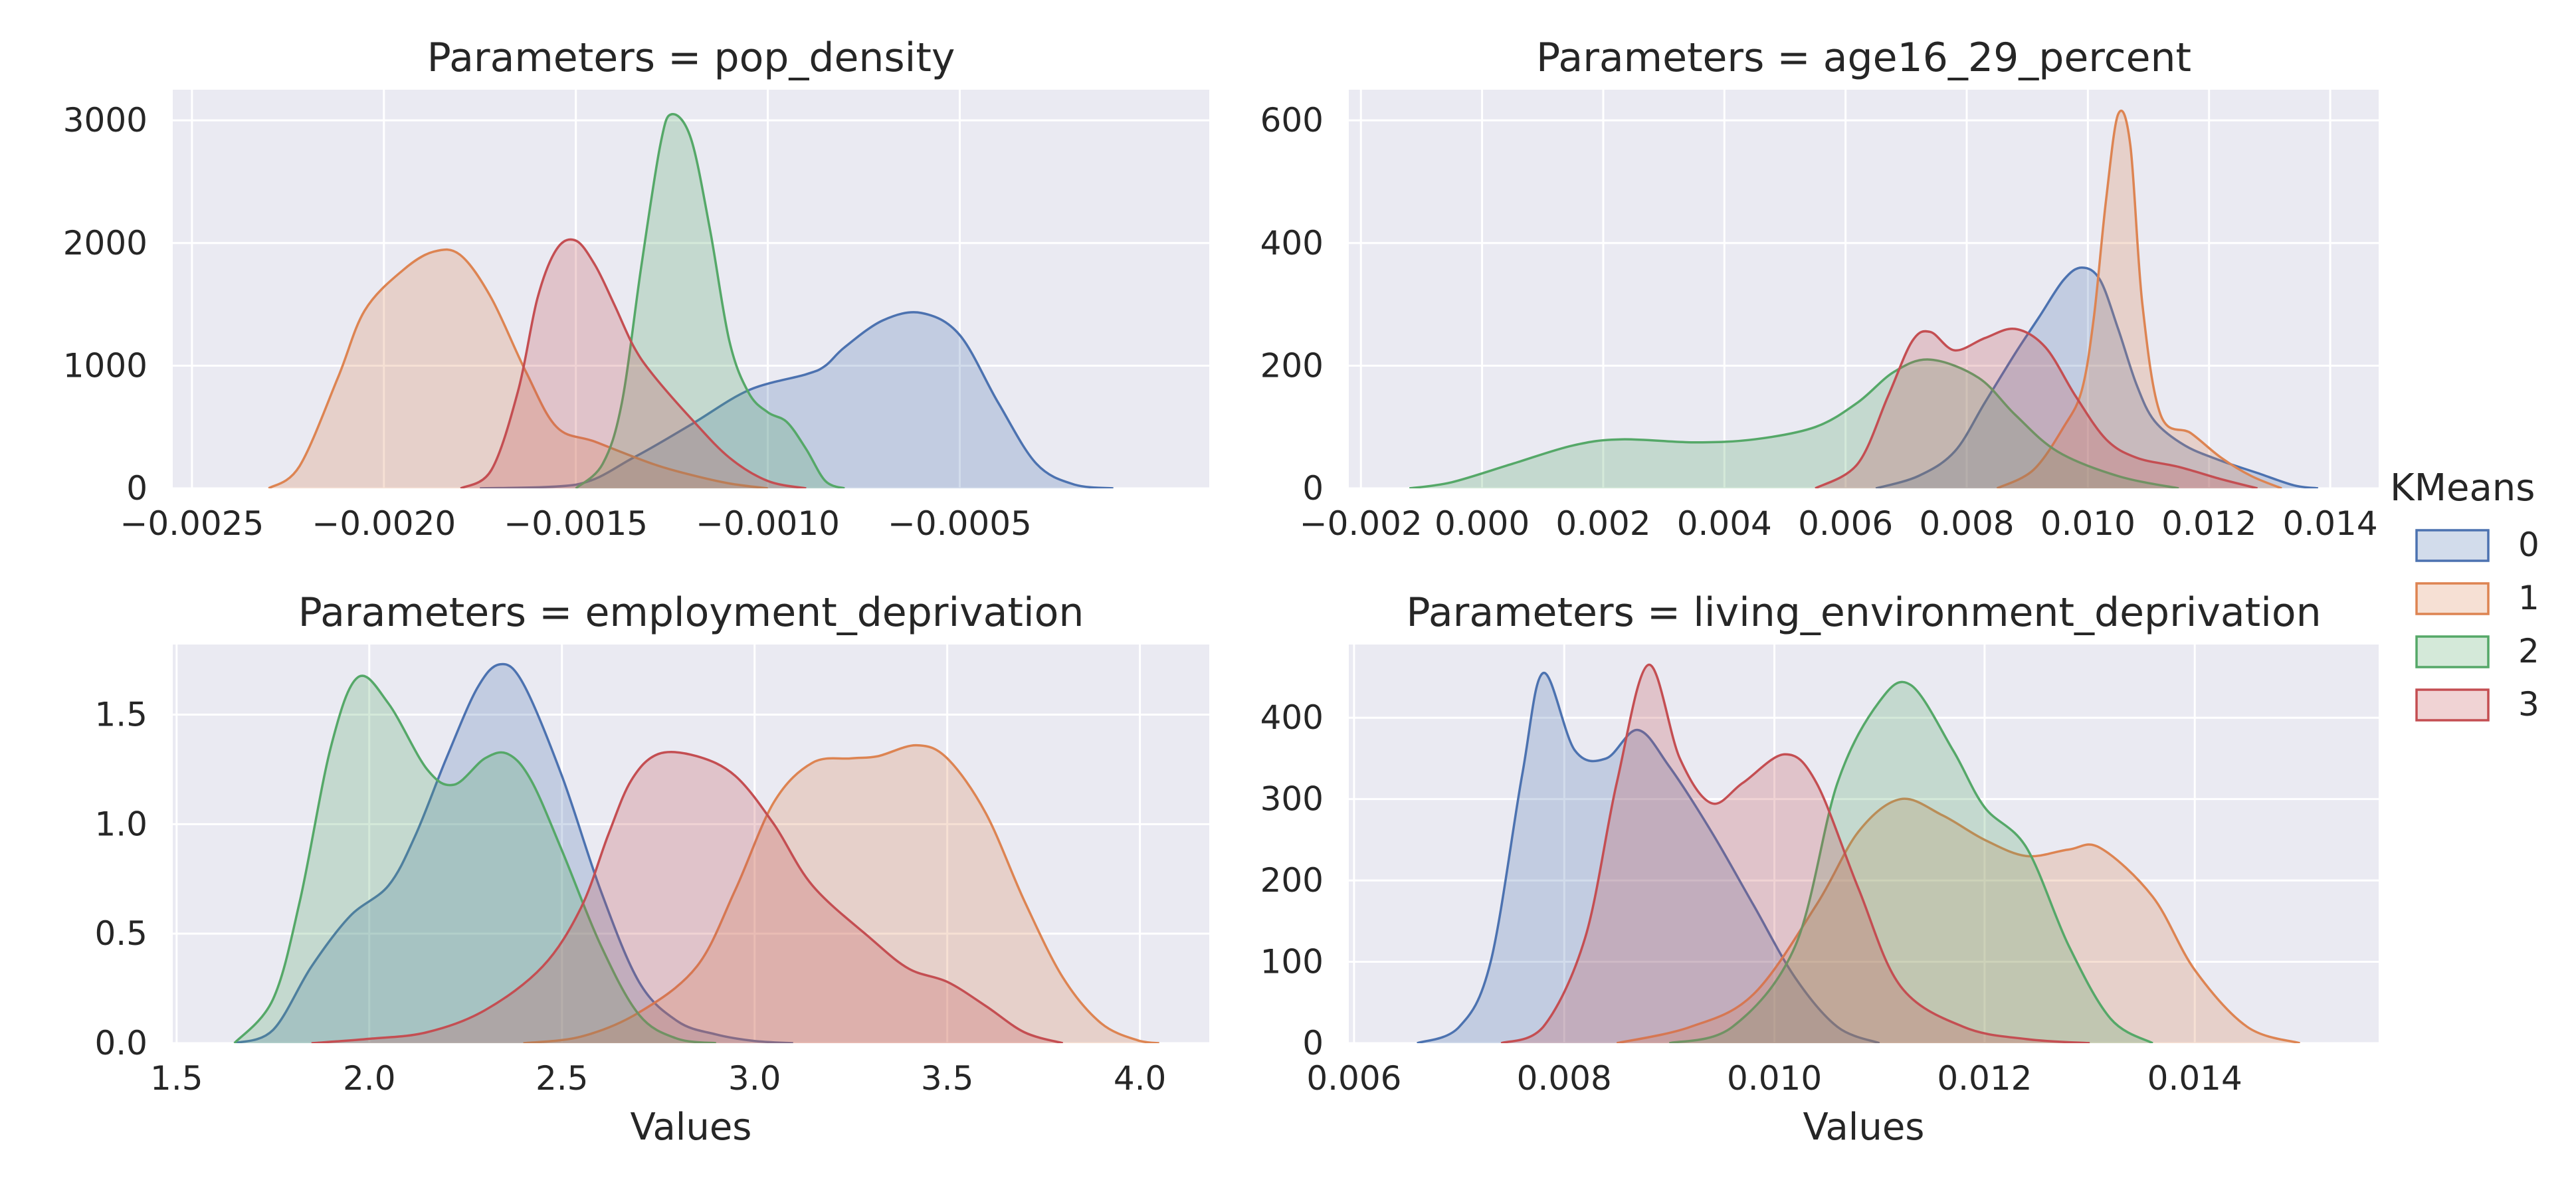  Describe the element at coordinates (1140, 1078) in the screenshot. I see `x-tick-label: 4.0` at that location.